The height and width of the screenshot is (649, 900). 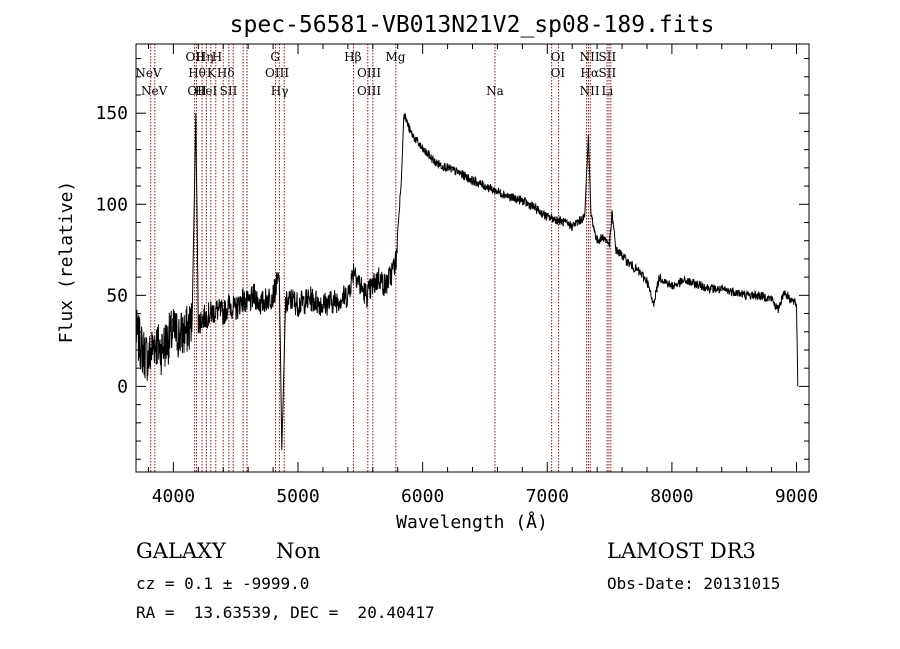 I want to click on x-tick-label: 6000, so click(x=422, y=496).